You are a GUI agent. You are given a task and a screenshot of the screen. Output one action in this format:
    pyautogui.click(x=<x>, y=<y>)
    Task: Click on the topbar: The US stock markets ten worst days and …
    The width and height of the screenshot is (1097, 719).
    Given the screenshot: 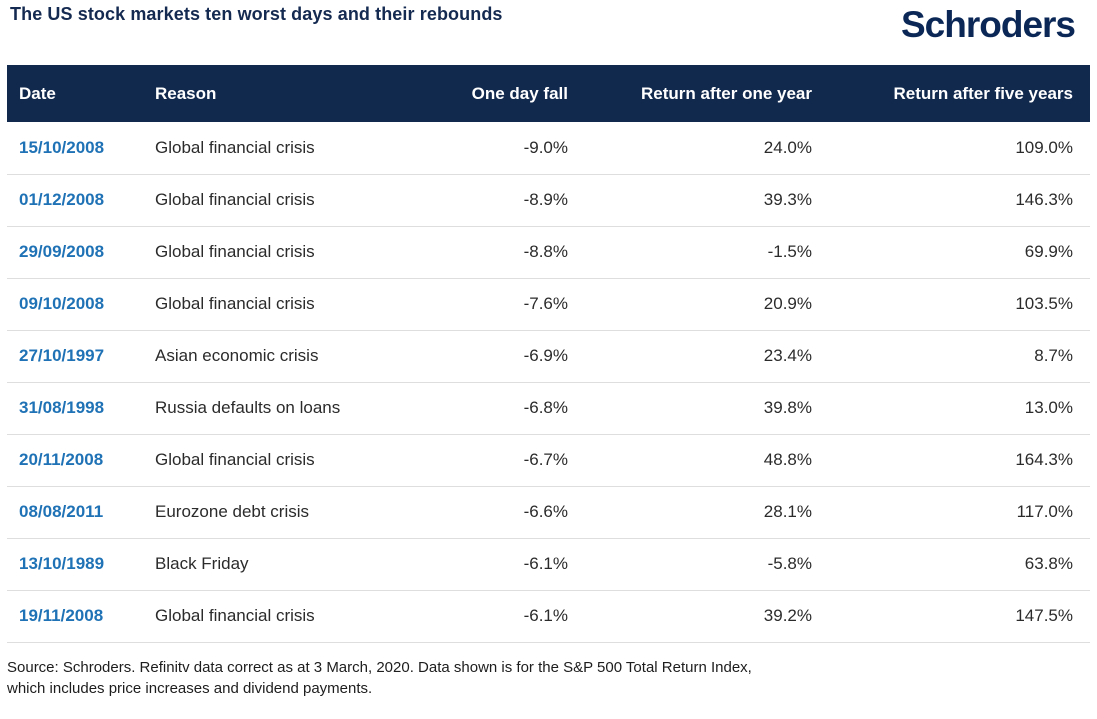 What is the action you would take?
    pyautogui.click(x=548, y=32)
    